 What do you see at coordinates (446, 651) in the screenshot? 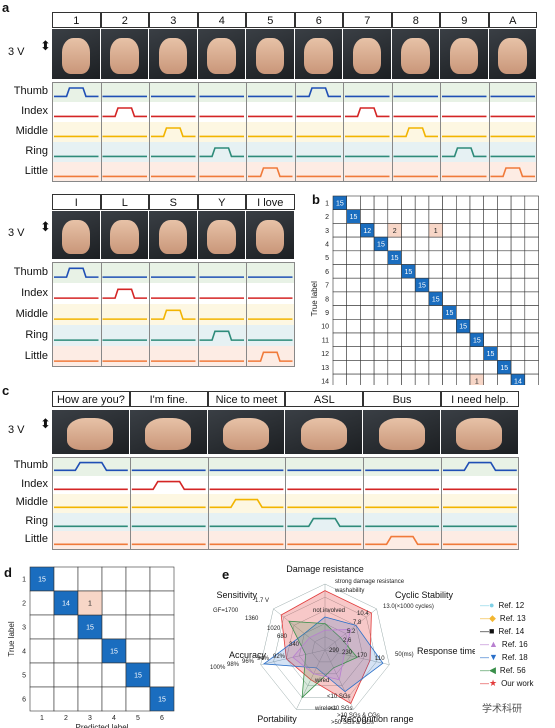
I see `radar-axis-label: Response time` at bounding box center [446, 651].